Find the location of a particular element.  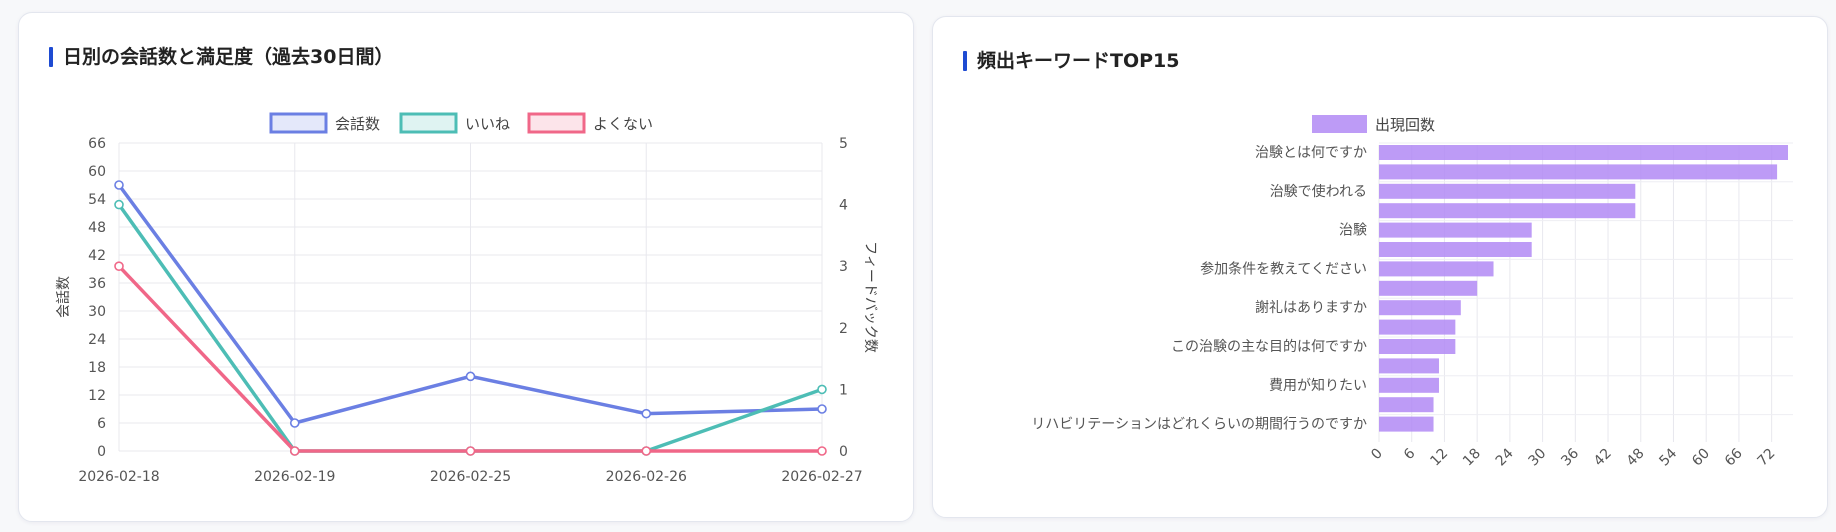

keyword-label: リハビリテーションはどれくらいの期間行うのですか is located at coordinates (1199, 425).